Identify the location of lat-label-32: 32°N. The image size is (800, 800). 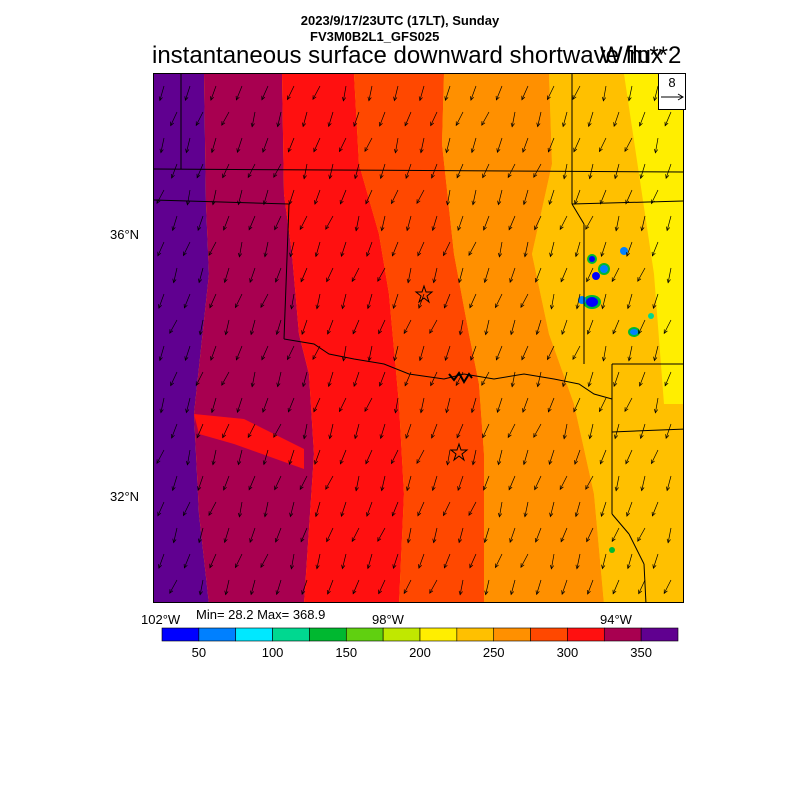
(125, 496).